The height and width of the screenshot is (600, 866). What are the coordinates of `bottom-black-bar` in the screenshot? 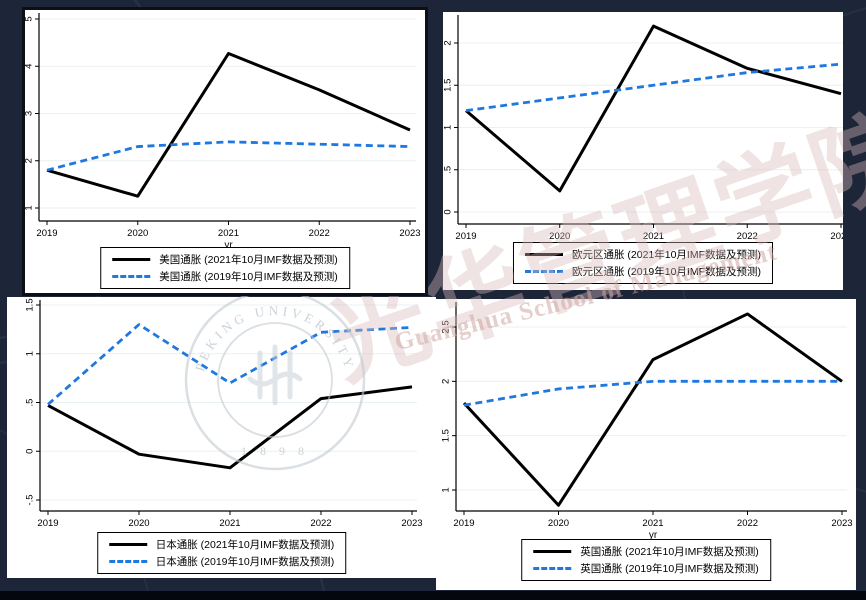 It's located at (433, 595).